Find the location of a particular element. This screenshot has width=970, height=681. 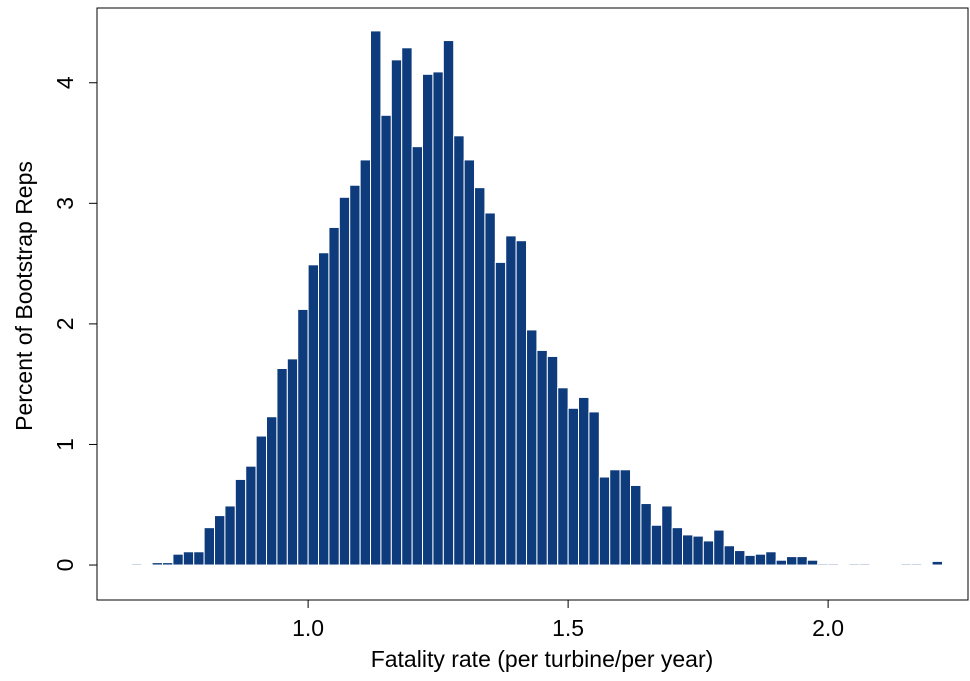

y-tick-label: 0 is located at coordinates (65, 565).